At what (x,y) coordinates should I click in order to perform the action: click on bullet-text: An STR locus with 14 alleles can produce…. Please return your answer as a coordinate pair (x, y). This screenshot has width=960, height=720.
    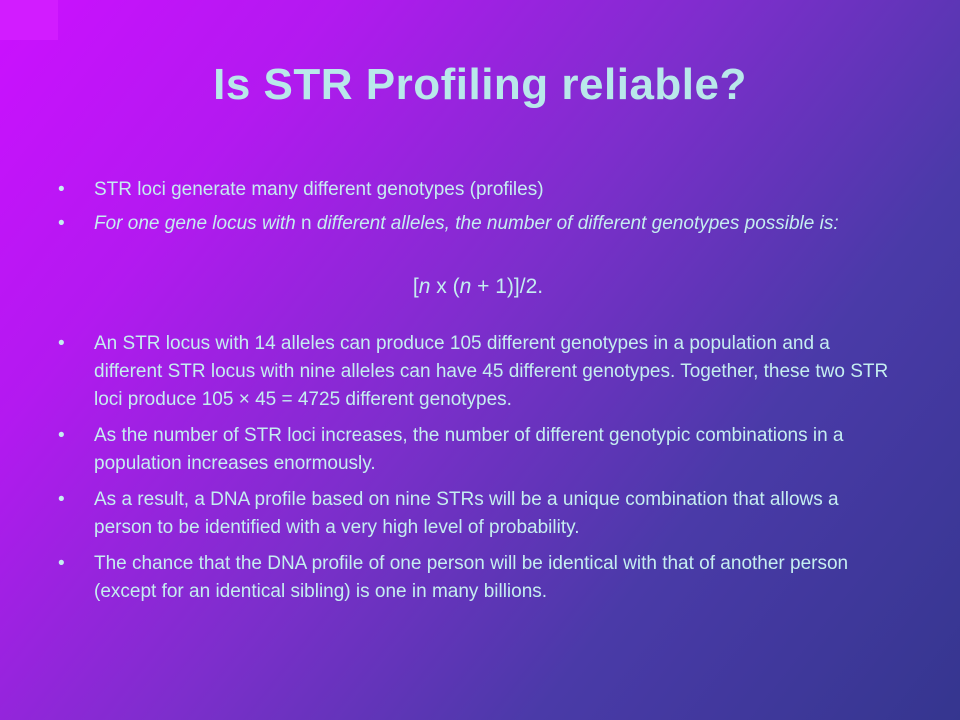
    Looking at the image, I should click on (491, 371).